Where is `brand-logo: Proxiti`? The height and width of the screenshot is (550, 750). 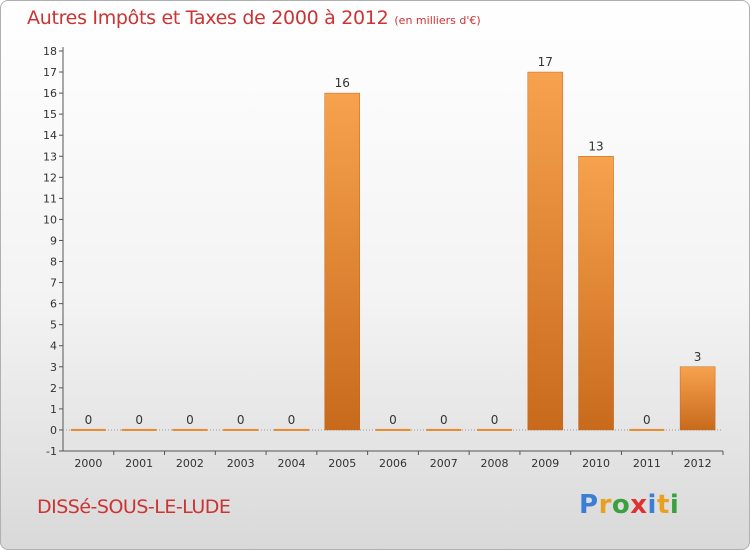 brand-logo: Proxiti is located at coordinates (629, 505).